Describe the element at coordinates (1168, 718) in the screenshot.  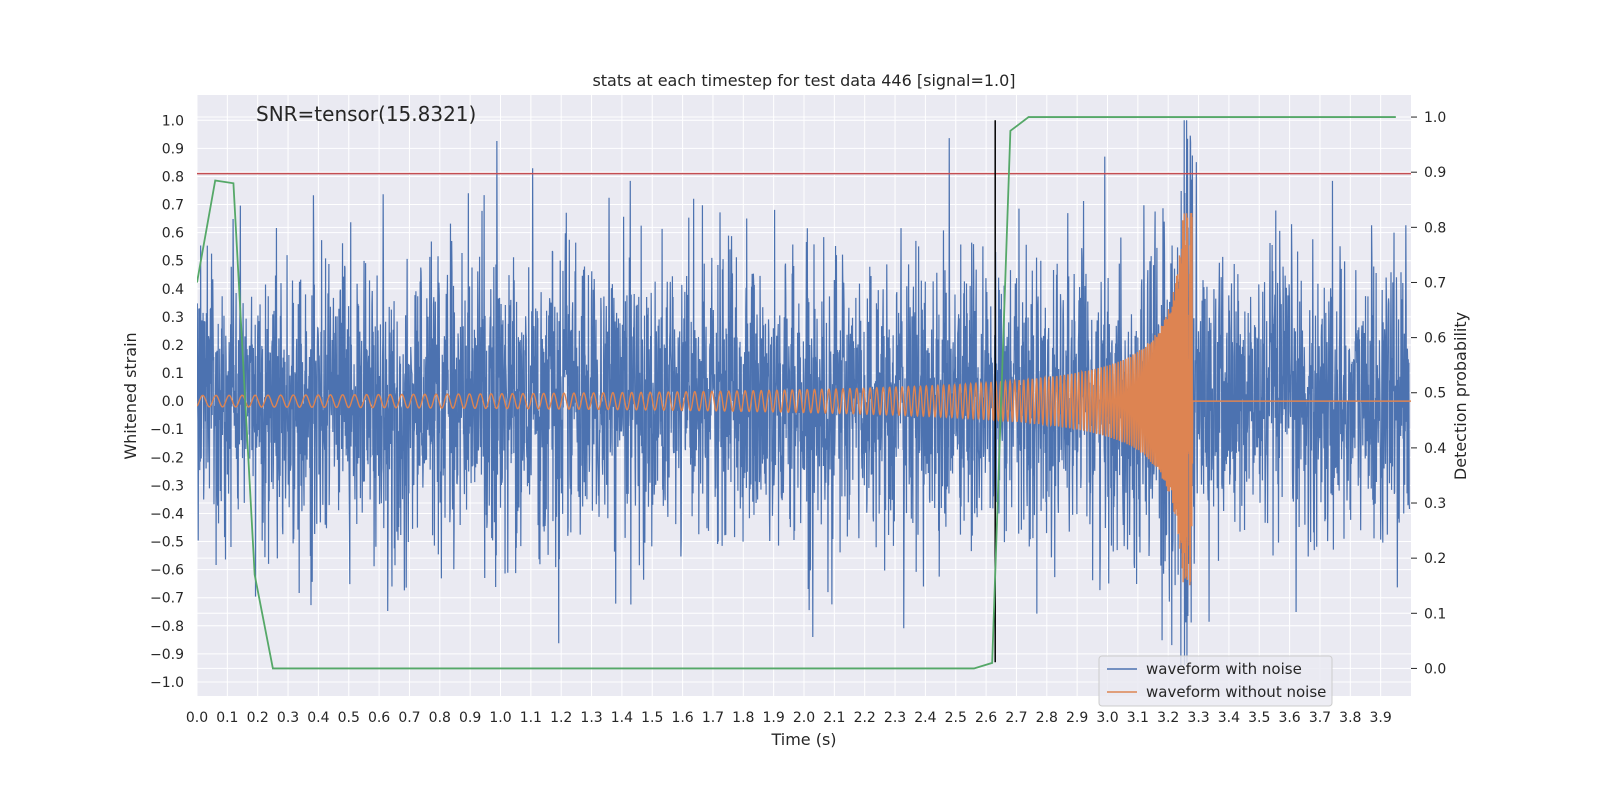
I see `x-tick-label: 3.2` at that location.